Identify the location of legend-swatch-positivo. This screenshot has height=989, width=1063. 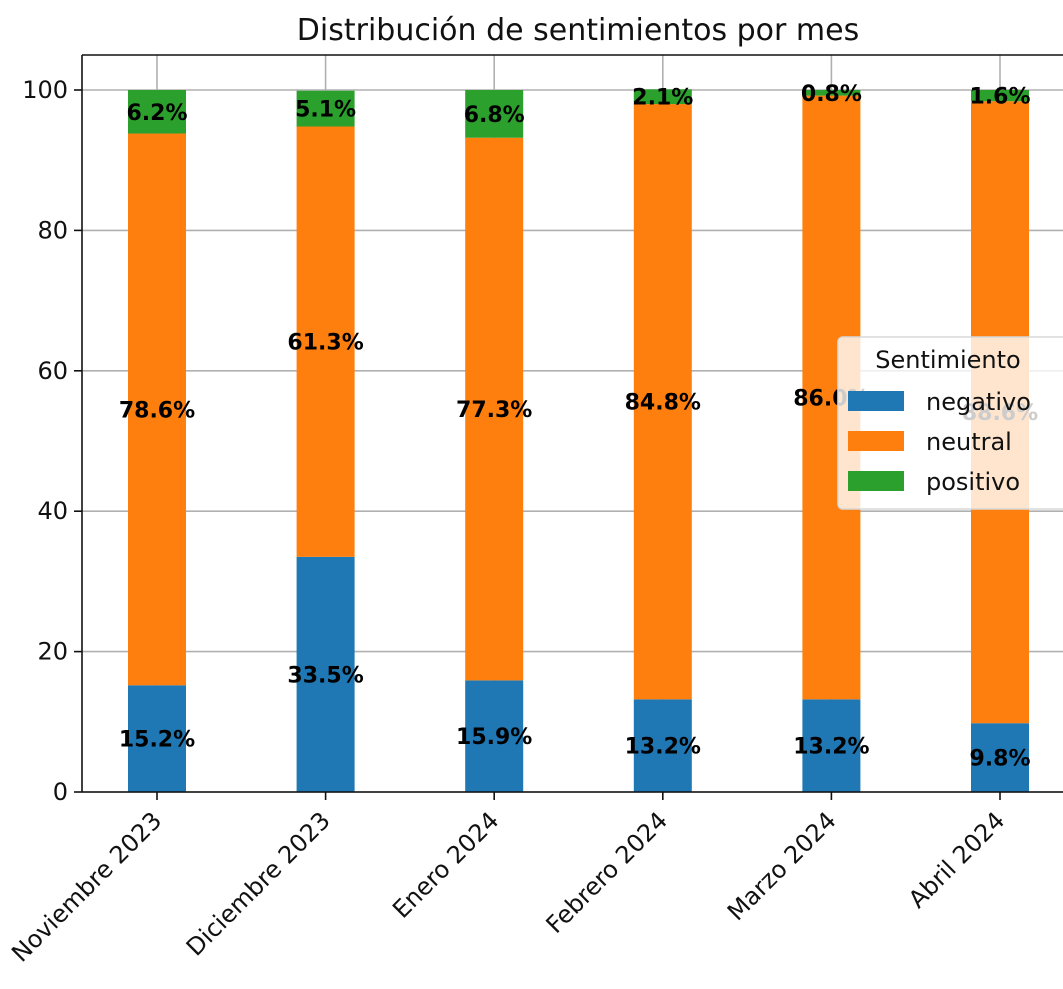
(876, 481).